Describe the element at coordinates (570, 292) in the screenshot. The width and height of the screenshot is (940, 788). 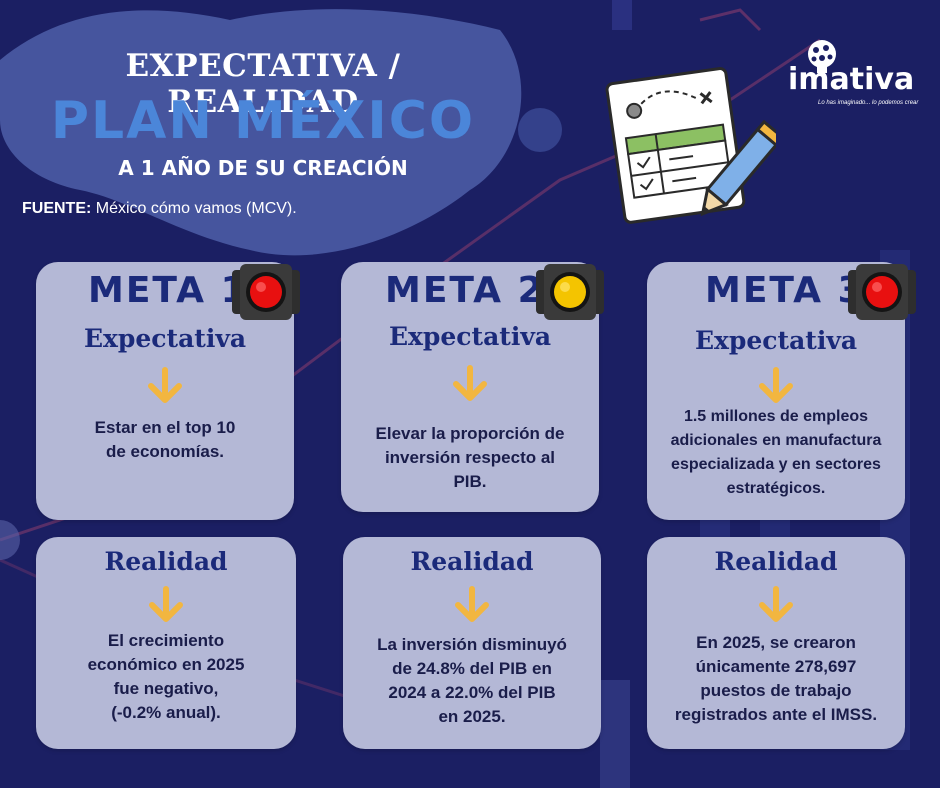
I see `traffic-light-yellow-icon` at that location.